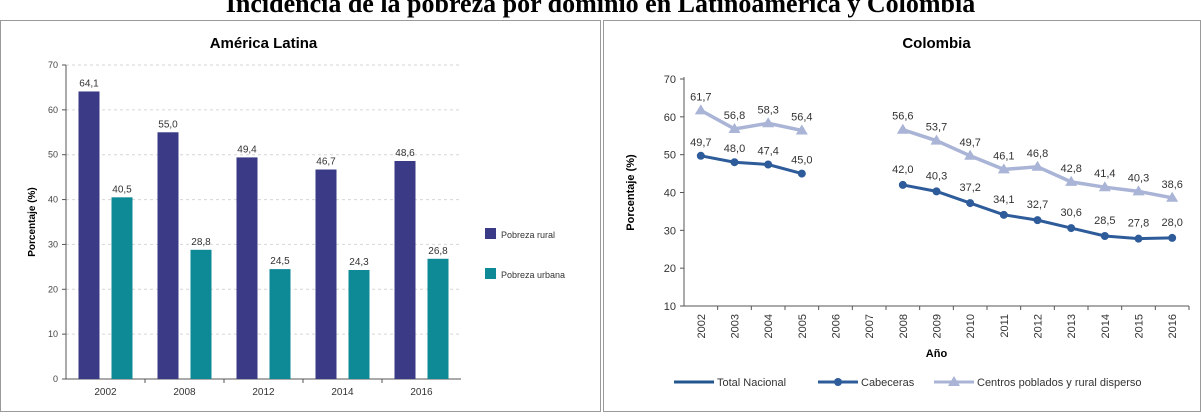 The height and width of the screenshot is (416, 1201). Describe the element at coordinates (801, 161) in the screenshot. I see `data-label: 45,0` at that location.